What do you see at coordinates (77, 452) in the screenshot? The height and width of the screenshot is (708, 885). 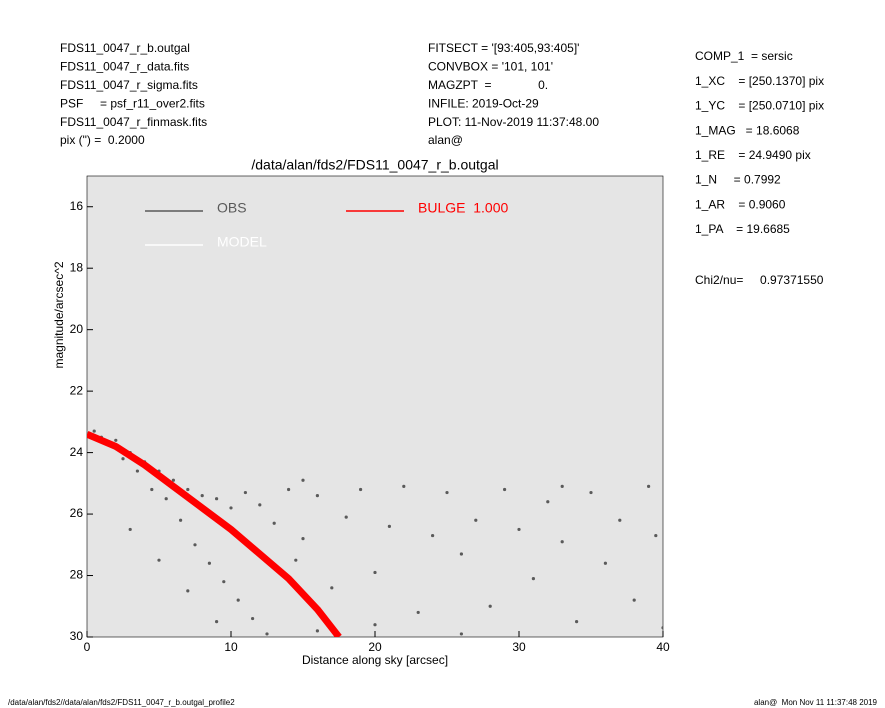 I see `y-tick-label: 24` at bounding box center [77, 452].